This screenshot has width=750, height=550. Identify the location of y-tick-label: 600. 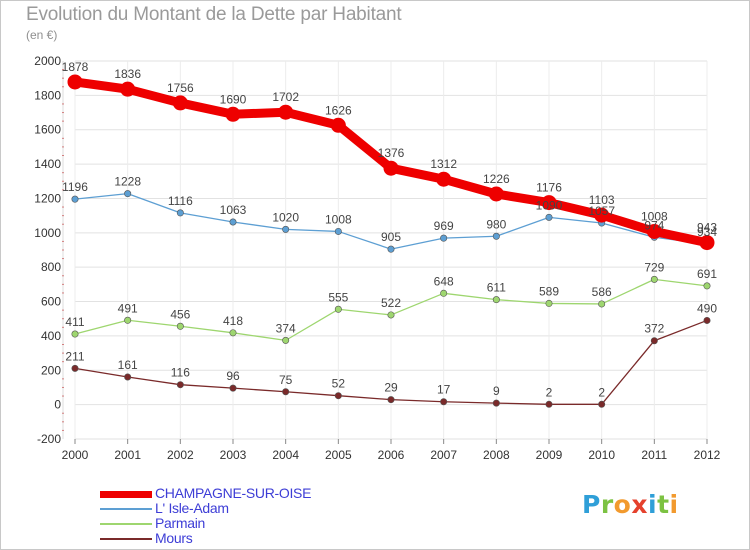
(51, 302).